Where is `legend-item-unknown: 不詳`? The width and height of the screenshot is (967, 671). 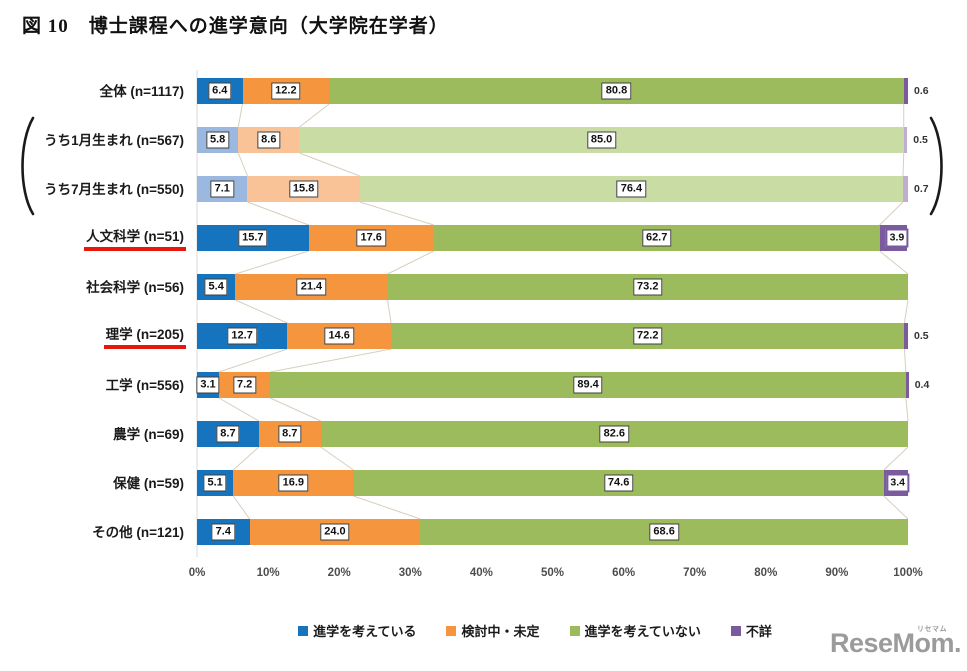 legend-item-unknown: 不詳 is located at coordinates (751, 630).